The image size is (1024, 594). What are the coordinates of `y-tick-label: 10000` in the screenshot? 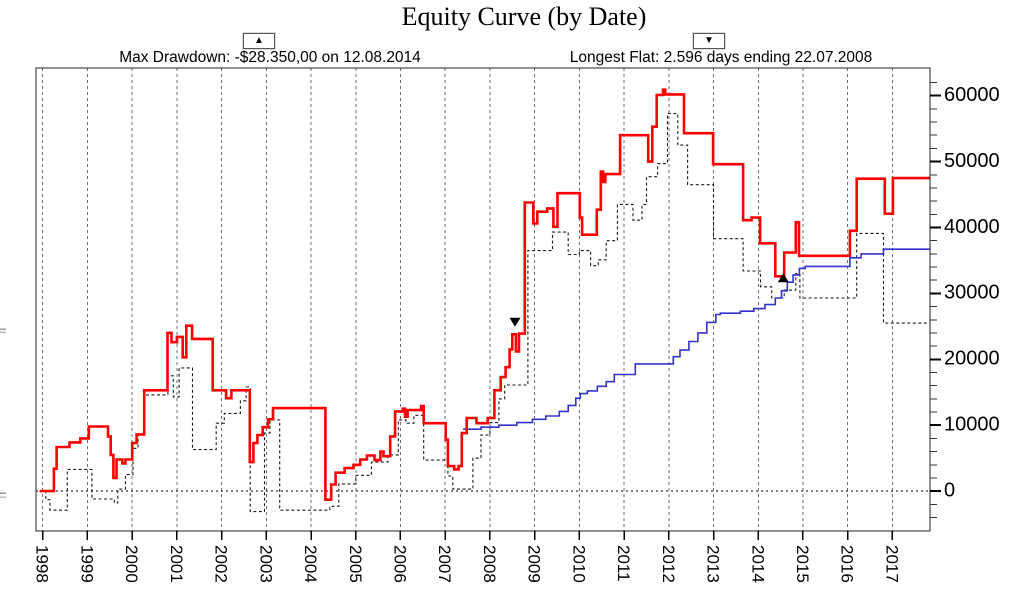 It's located at (972, 424).